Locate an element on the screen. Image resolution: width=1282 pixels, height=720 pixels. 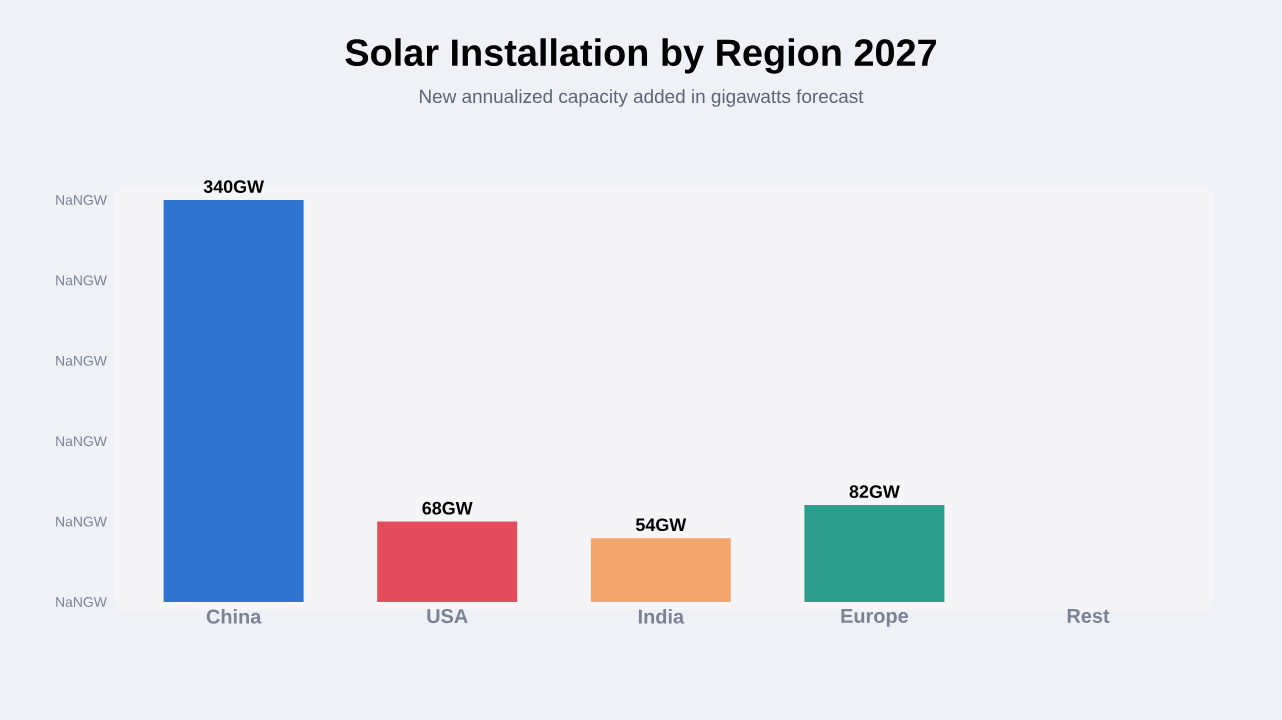
x-tick-label: Europe is located at coordinates (875, 618).